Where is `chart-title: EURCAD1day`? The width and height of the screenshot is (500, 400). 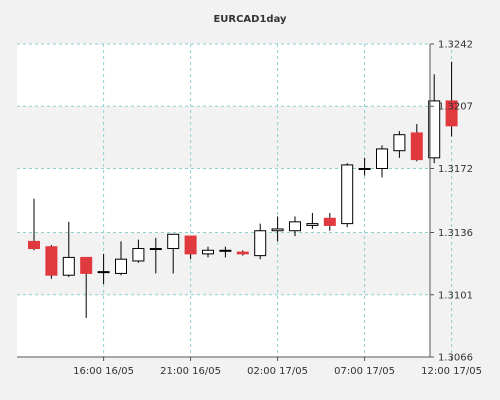
chart-title: EURCAD1day is located at coordinates (250, 19).